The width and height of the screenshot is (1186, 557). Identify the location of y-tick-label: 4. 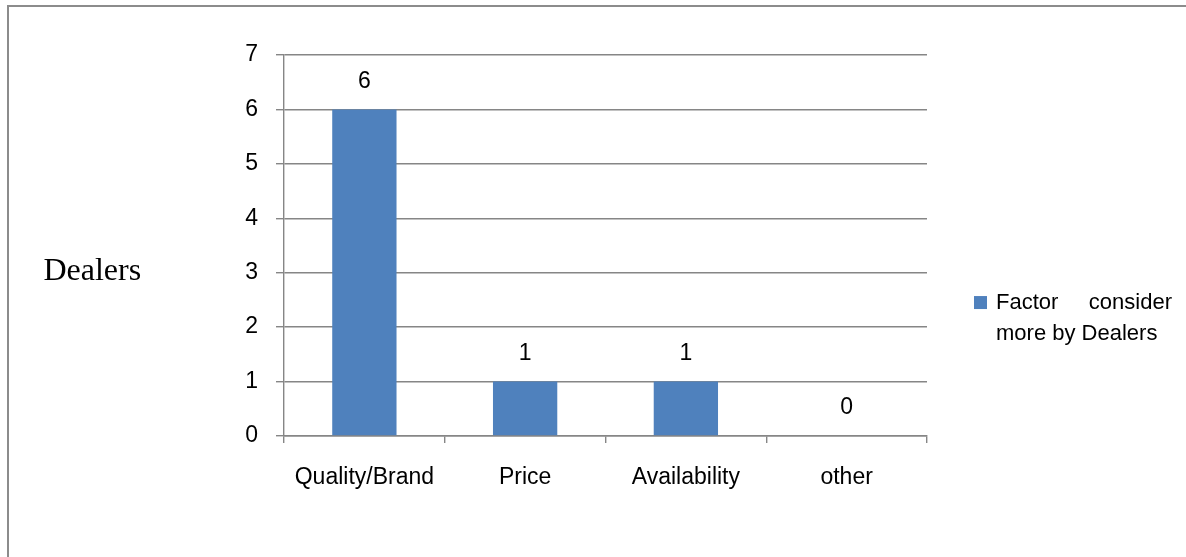
(252, 216).